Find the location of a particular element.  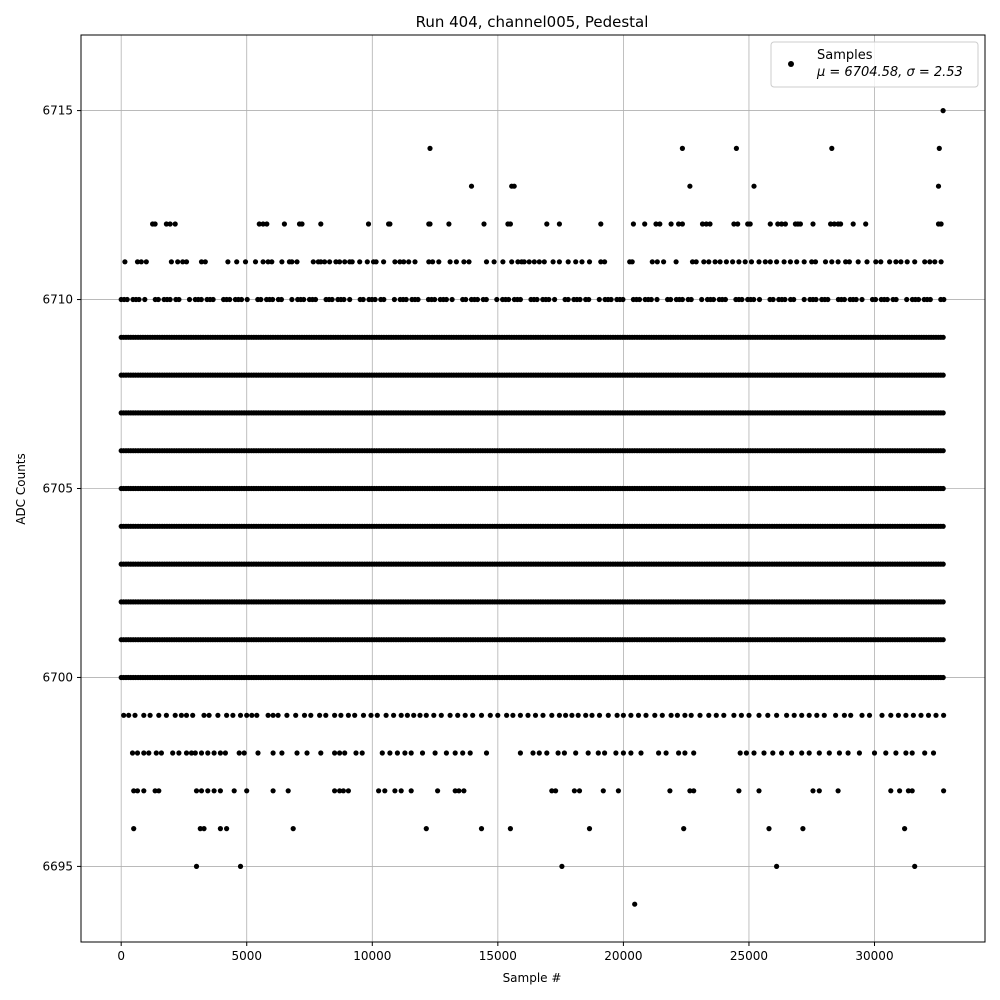

legend-series-name: Samples is located at coordinates (845, 55).